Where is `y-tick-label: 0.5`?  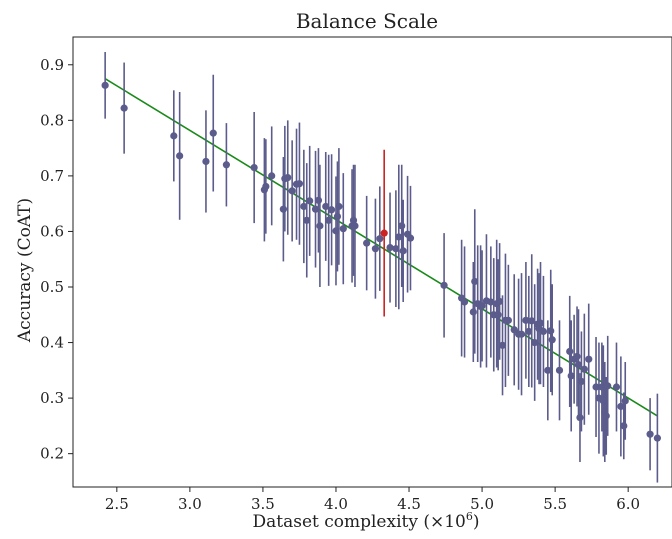 y-tick-label: 0.5 is located at coordinates (52, 287).